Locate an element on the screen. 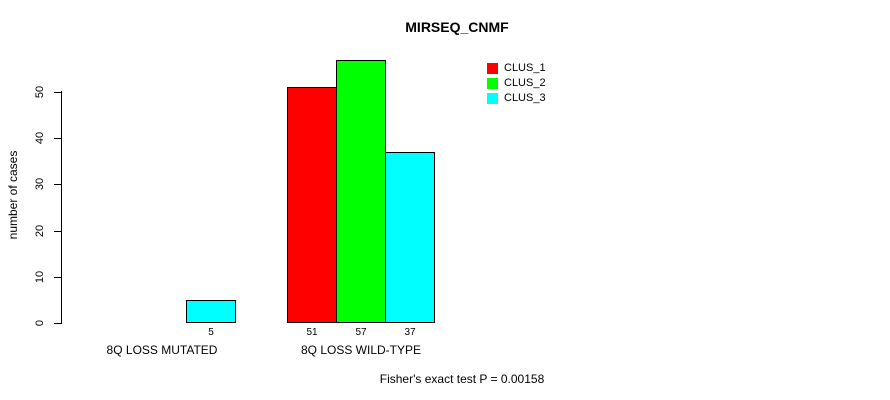  legend-row: CLUS_1 is located at coordinates (516, 68).